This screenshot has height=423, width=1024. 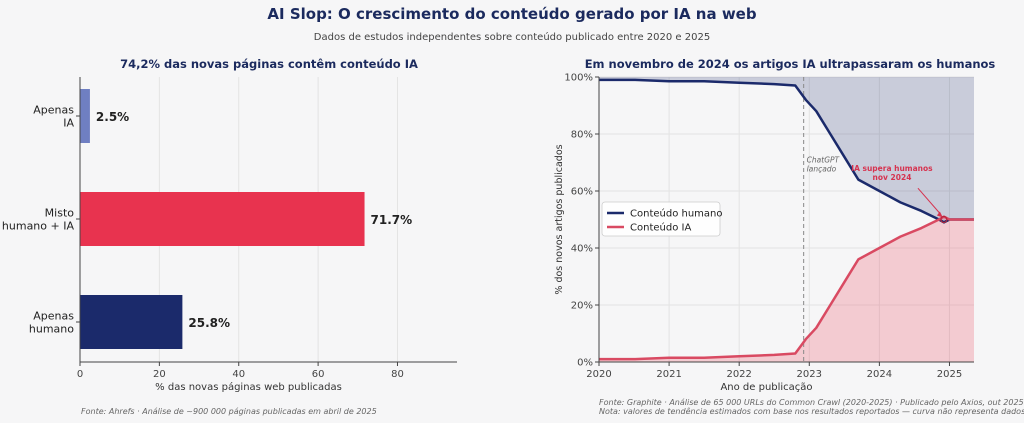 I want to click on legend-label: Conteúdo humano, so click(x=676, y=214).